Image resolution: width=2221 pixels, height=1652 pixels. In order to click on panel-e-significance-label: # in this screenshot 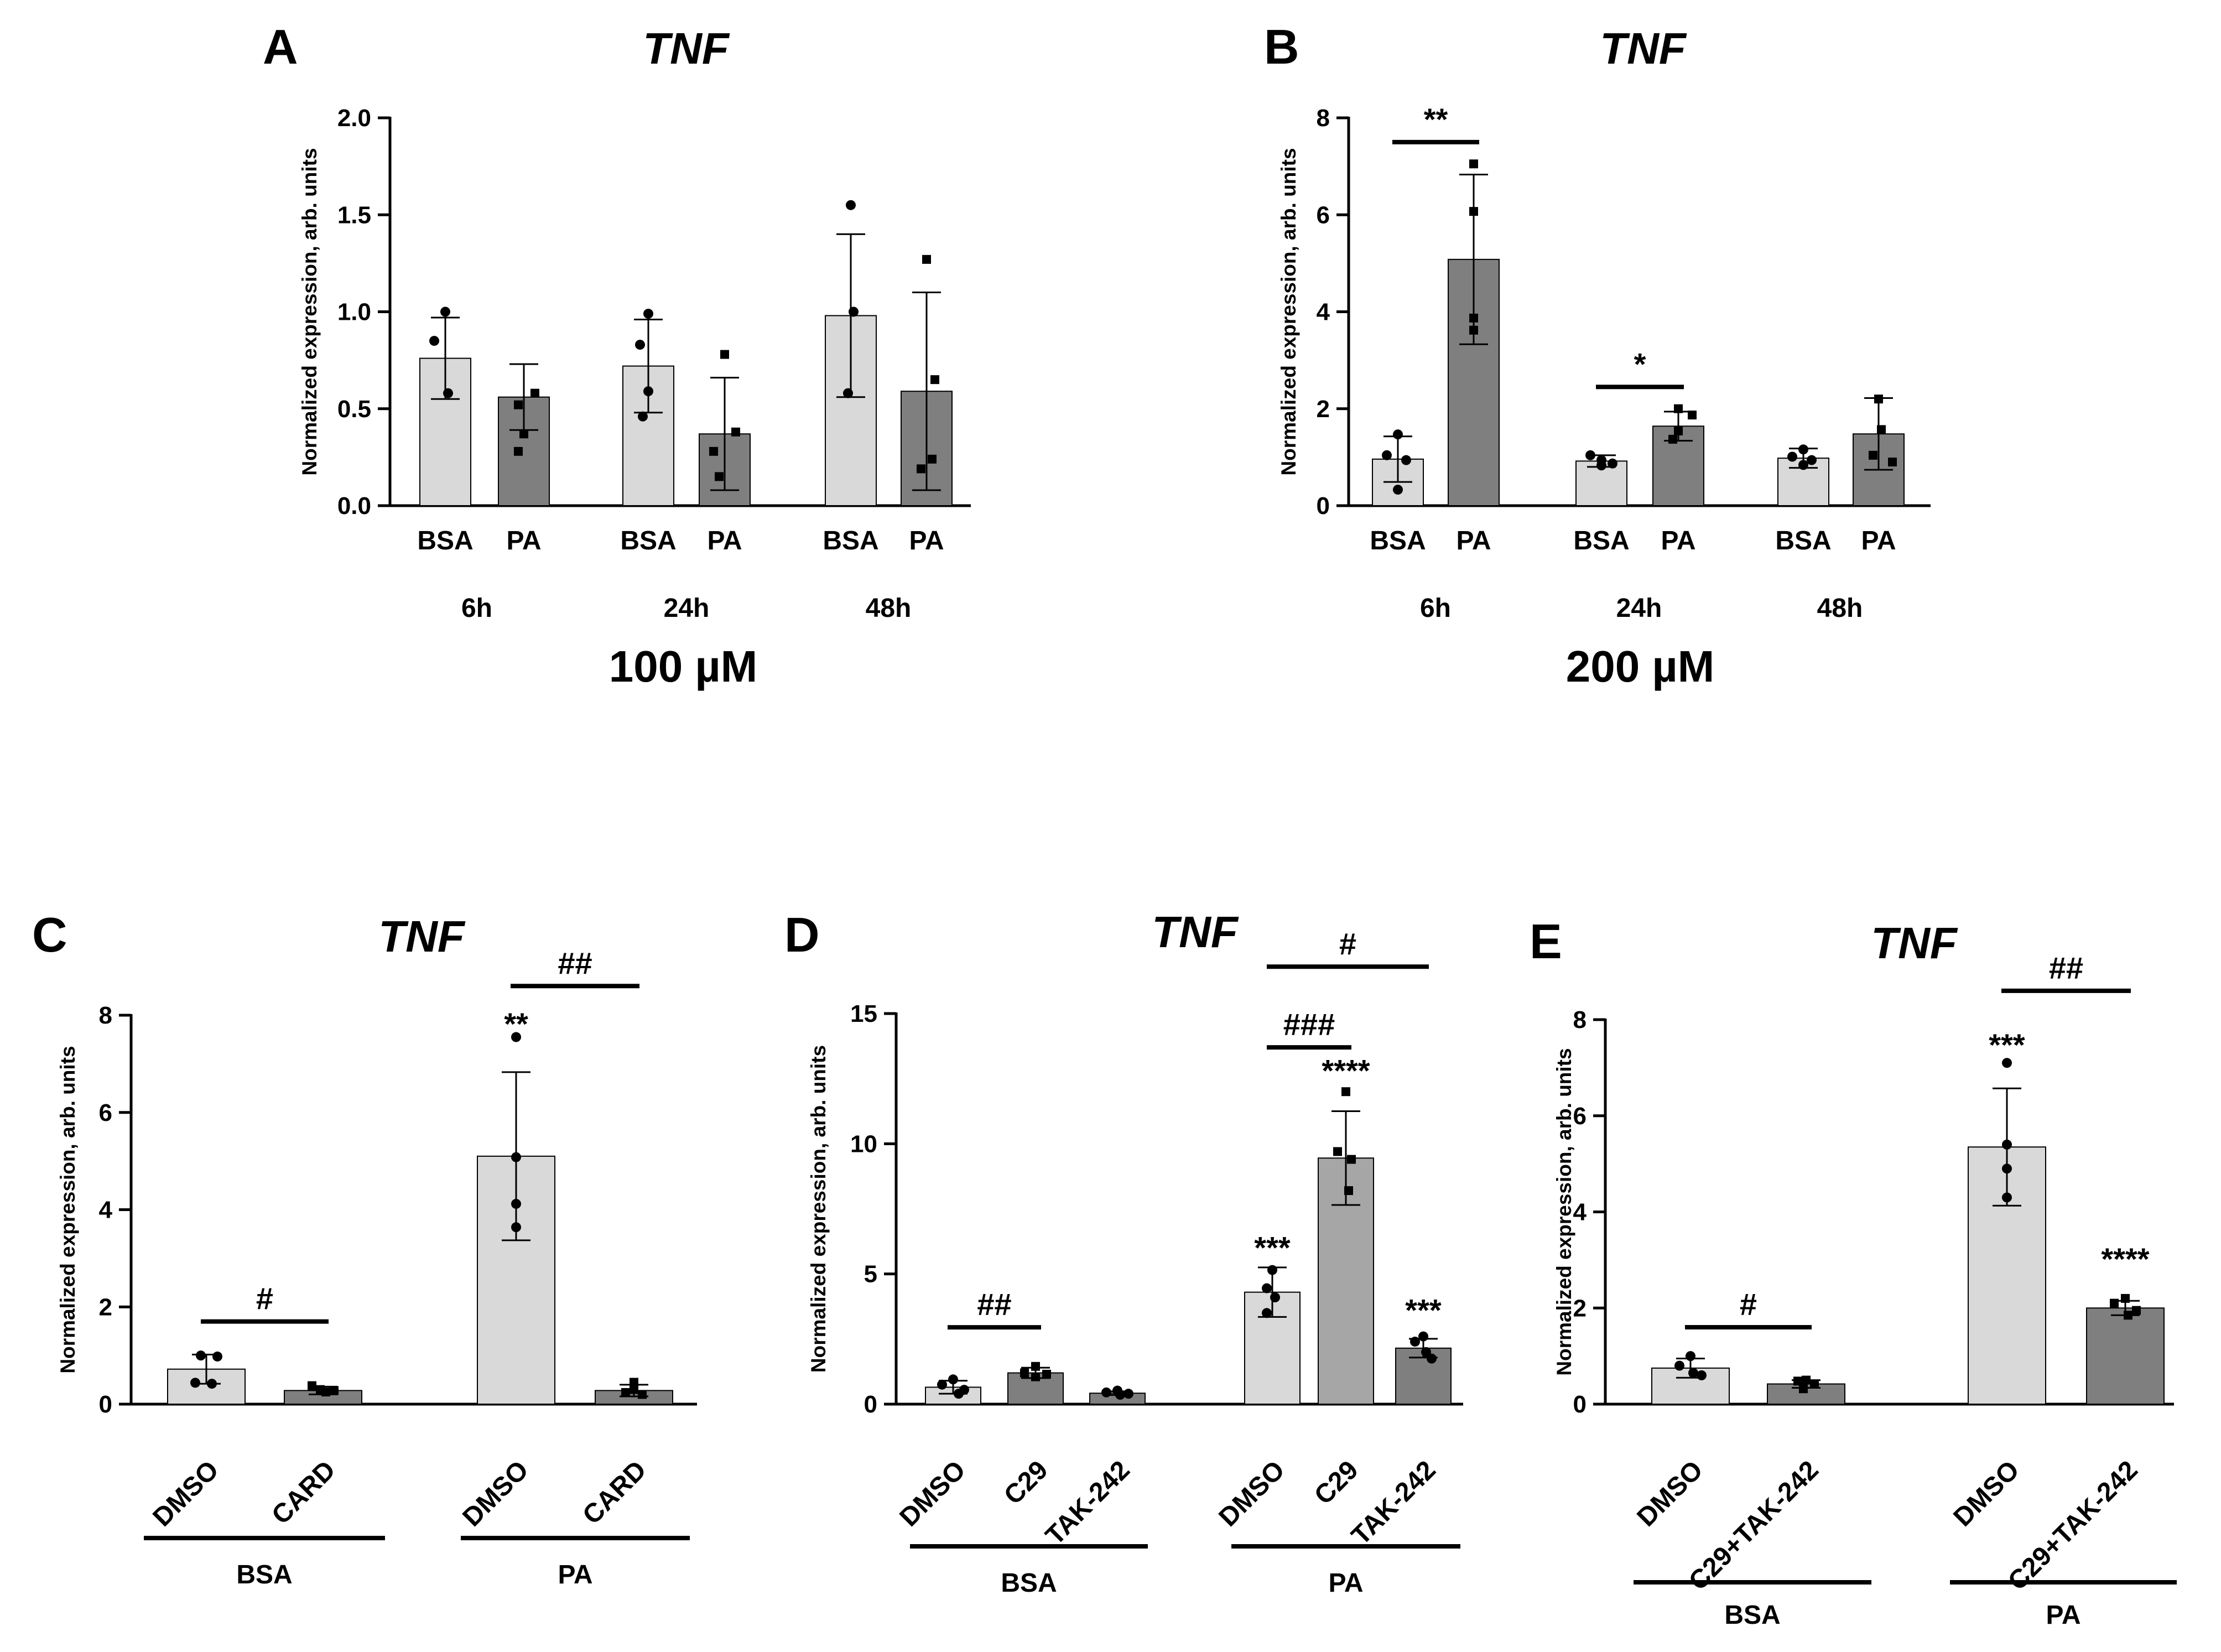, I will do `click(1748, 1305)`.